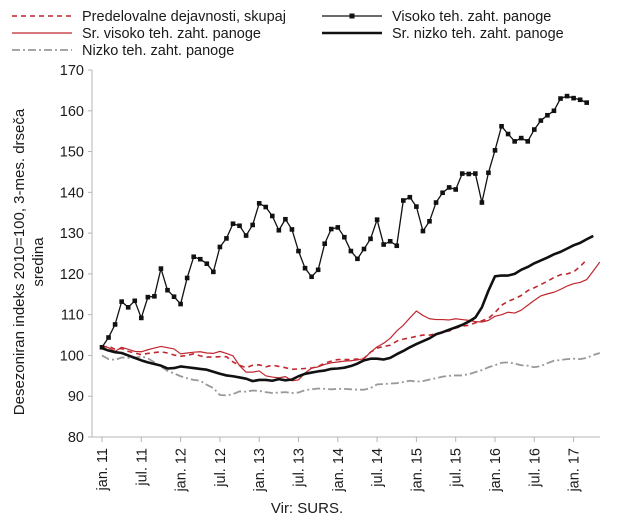 Image resolution: width=619 pixels, height=522 pixels. Describe the element at coordinates (72, 234) in the screenshot. I see `y-tick-label: 130` at that location.